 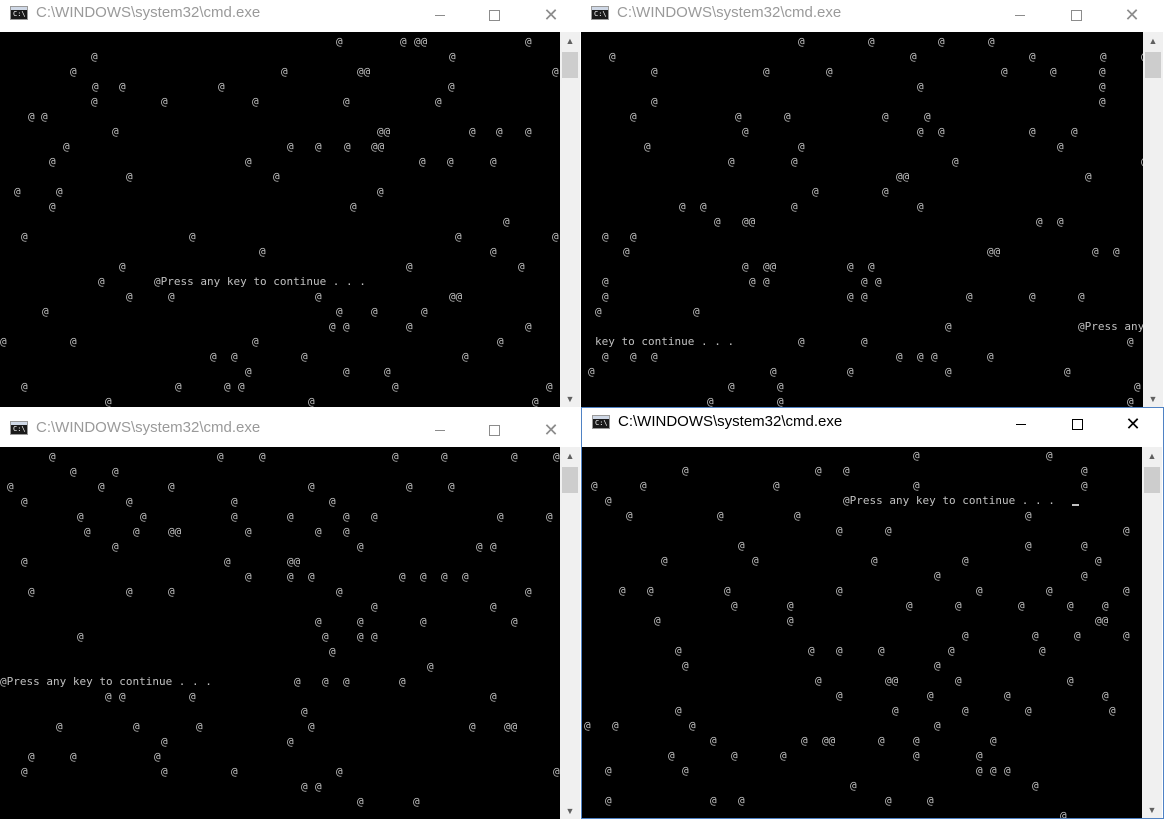 What do you see at coordinates (1111, 326) in the screenshot?
I see `console-text: @Press any` at bounding box center [1111, 326].